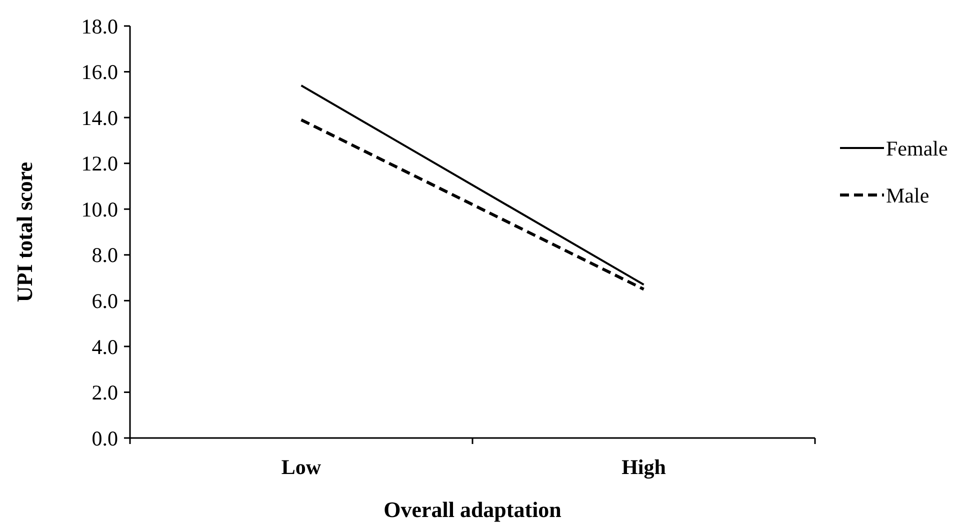 The image size is (969, 527). What do you see at coordinates (24, 232) in the screenshot?
I see `y-axis-title: UPI total score` at bounding box center [24, 232].